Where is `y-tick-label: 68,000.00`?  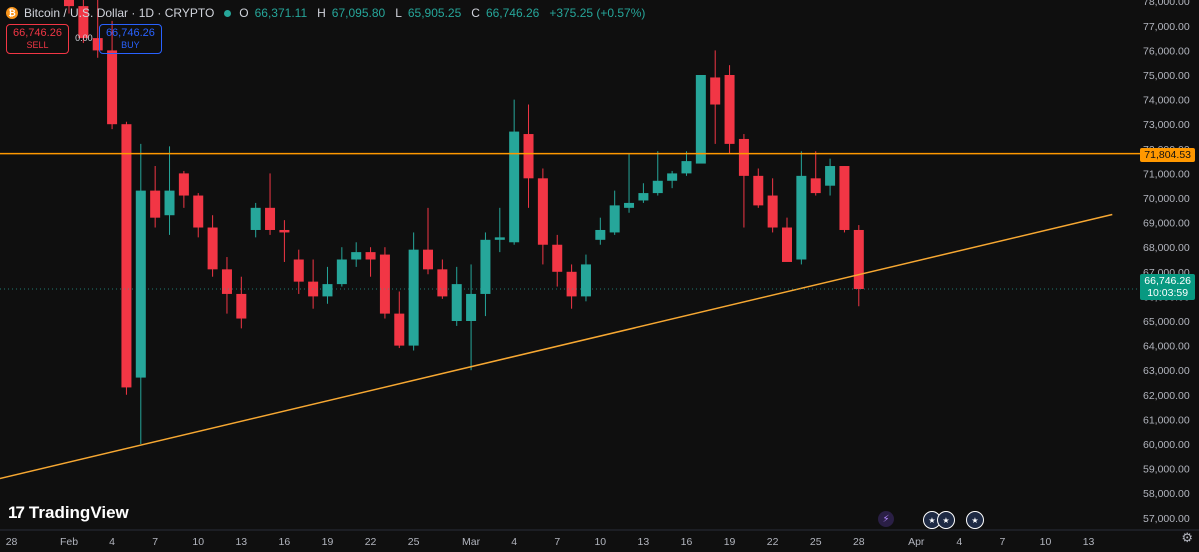 y-tick-label: 68,000.00 is located at coordinates (1166, 248).